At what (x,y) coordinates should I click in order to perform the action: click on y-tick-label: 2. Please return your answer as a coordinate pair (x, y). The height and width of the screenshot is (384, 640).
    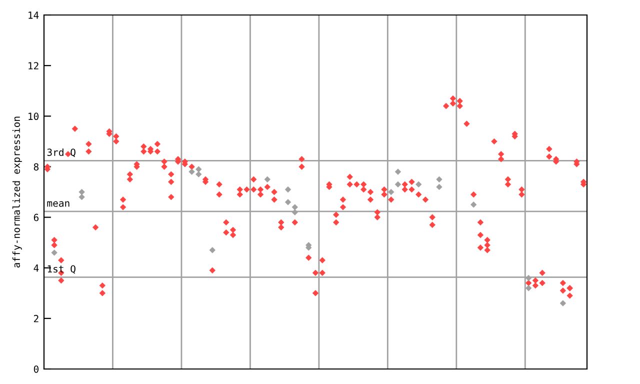
    Looking at the image, I should click on (36, 318).